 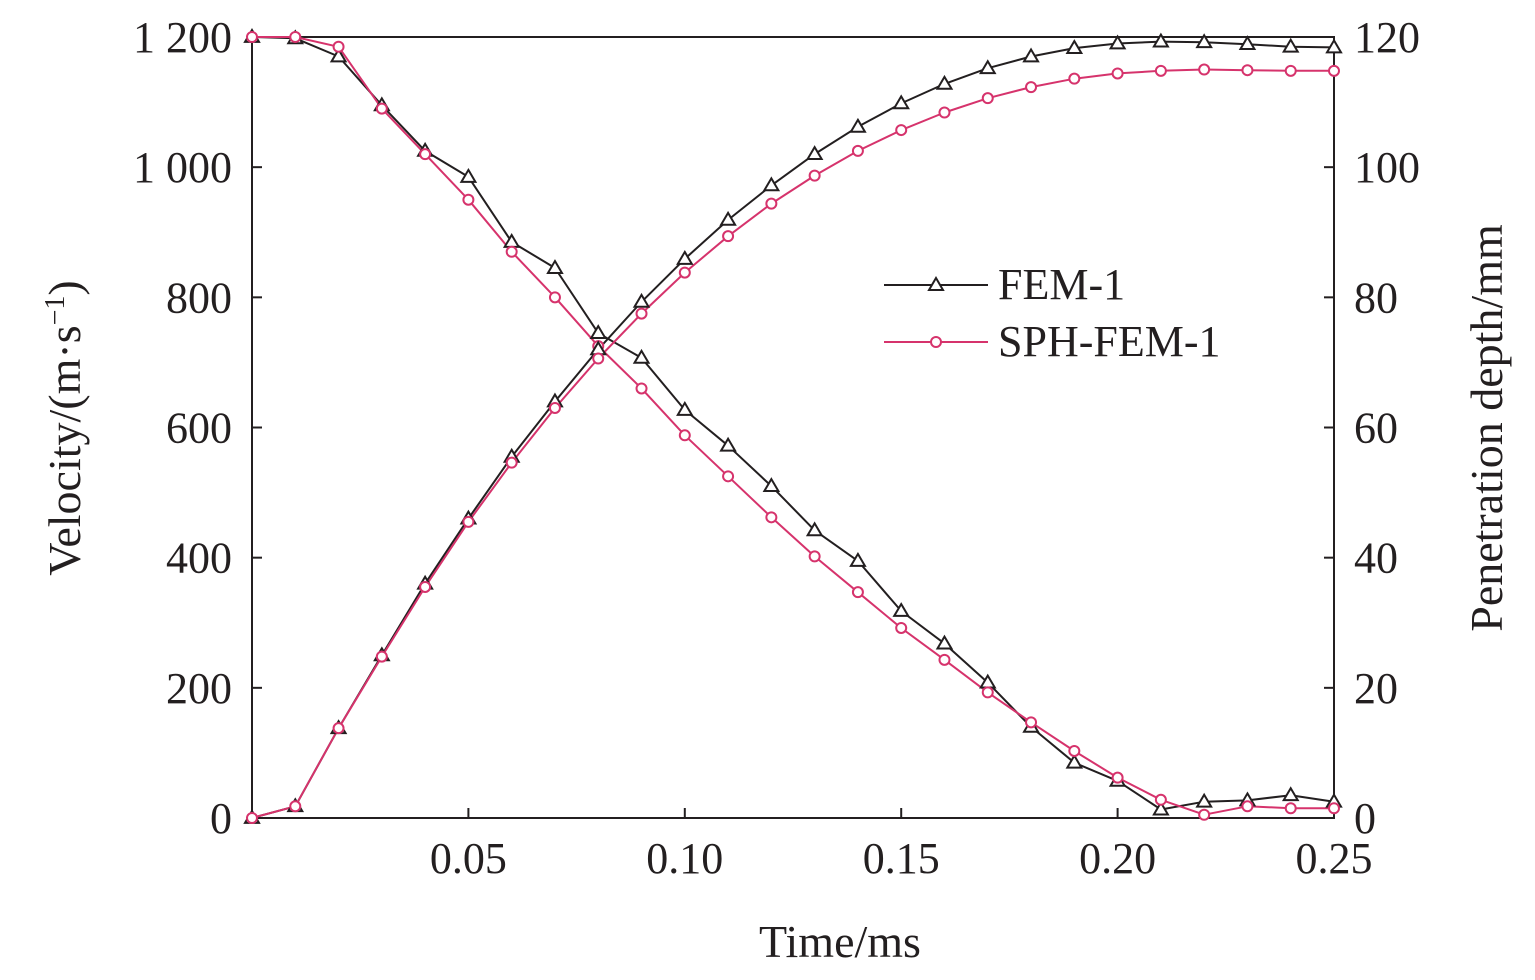 I want to click on x-tick-label-0: 0.05, so click(x=468, y=858).